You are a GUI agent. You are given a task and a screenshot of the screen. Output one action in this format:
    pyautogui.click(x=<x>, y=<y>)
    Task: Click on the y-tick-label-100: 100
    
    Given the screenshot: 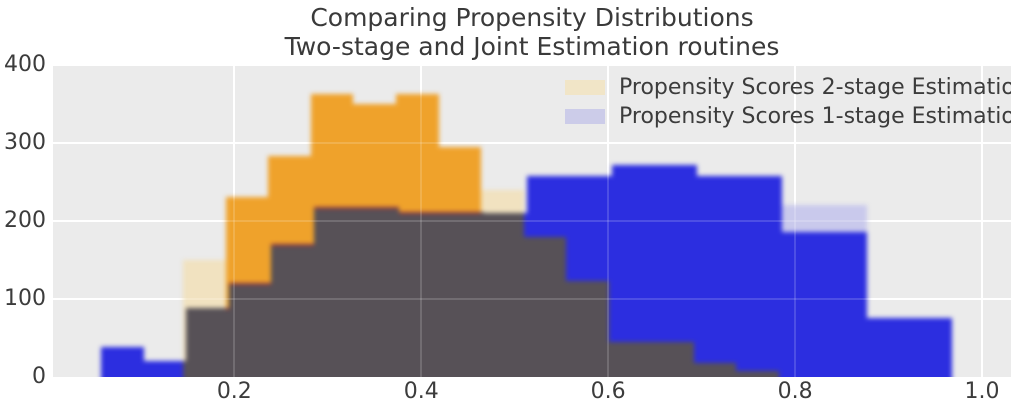 What is the action you would take?
    pyautogui.click(x=25, y=298)
    